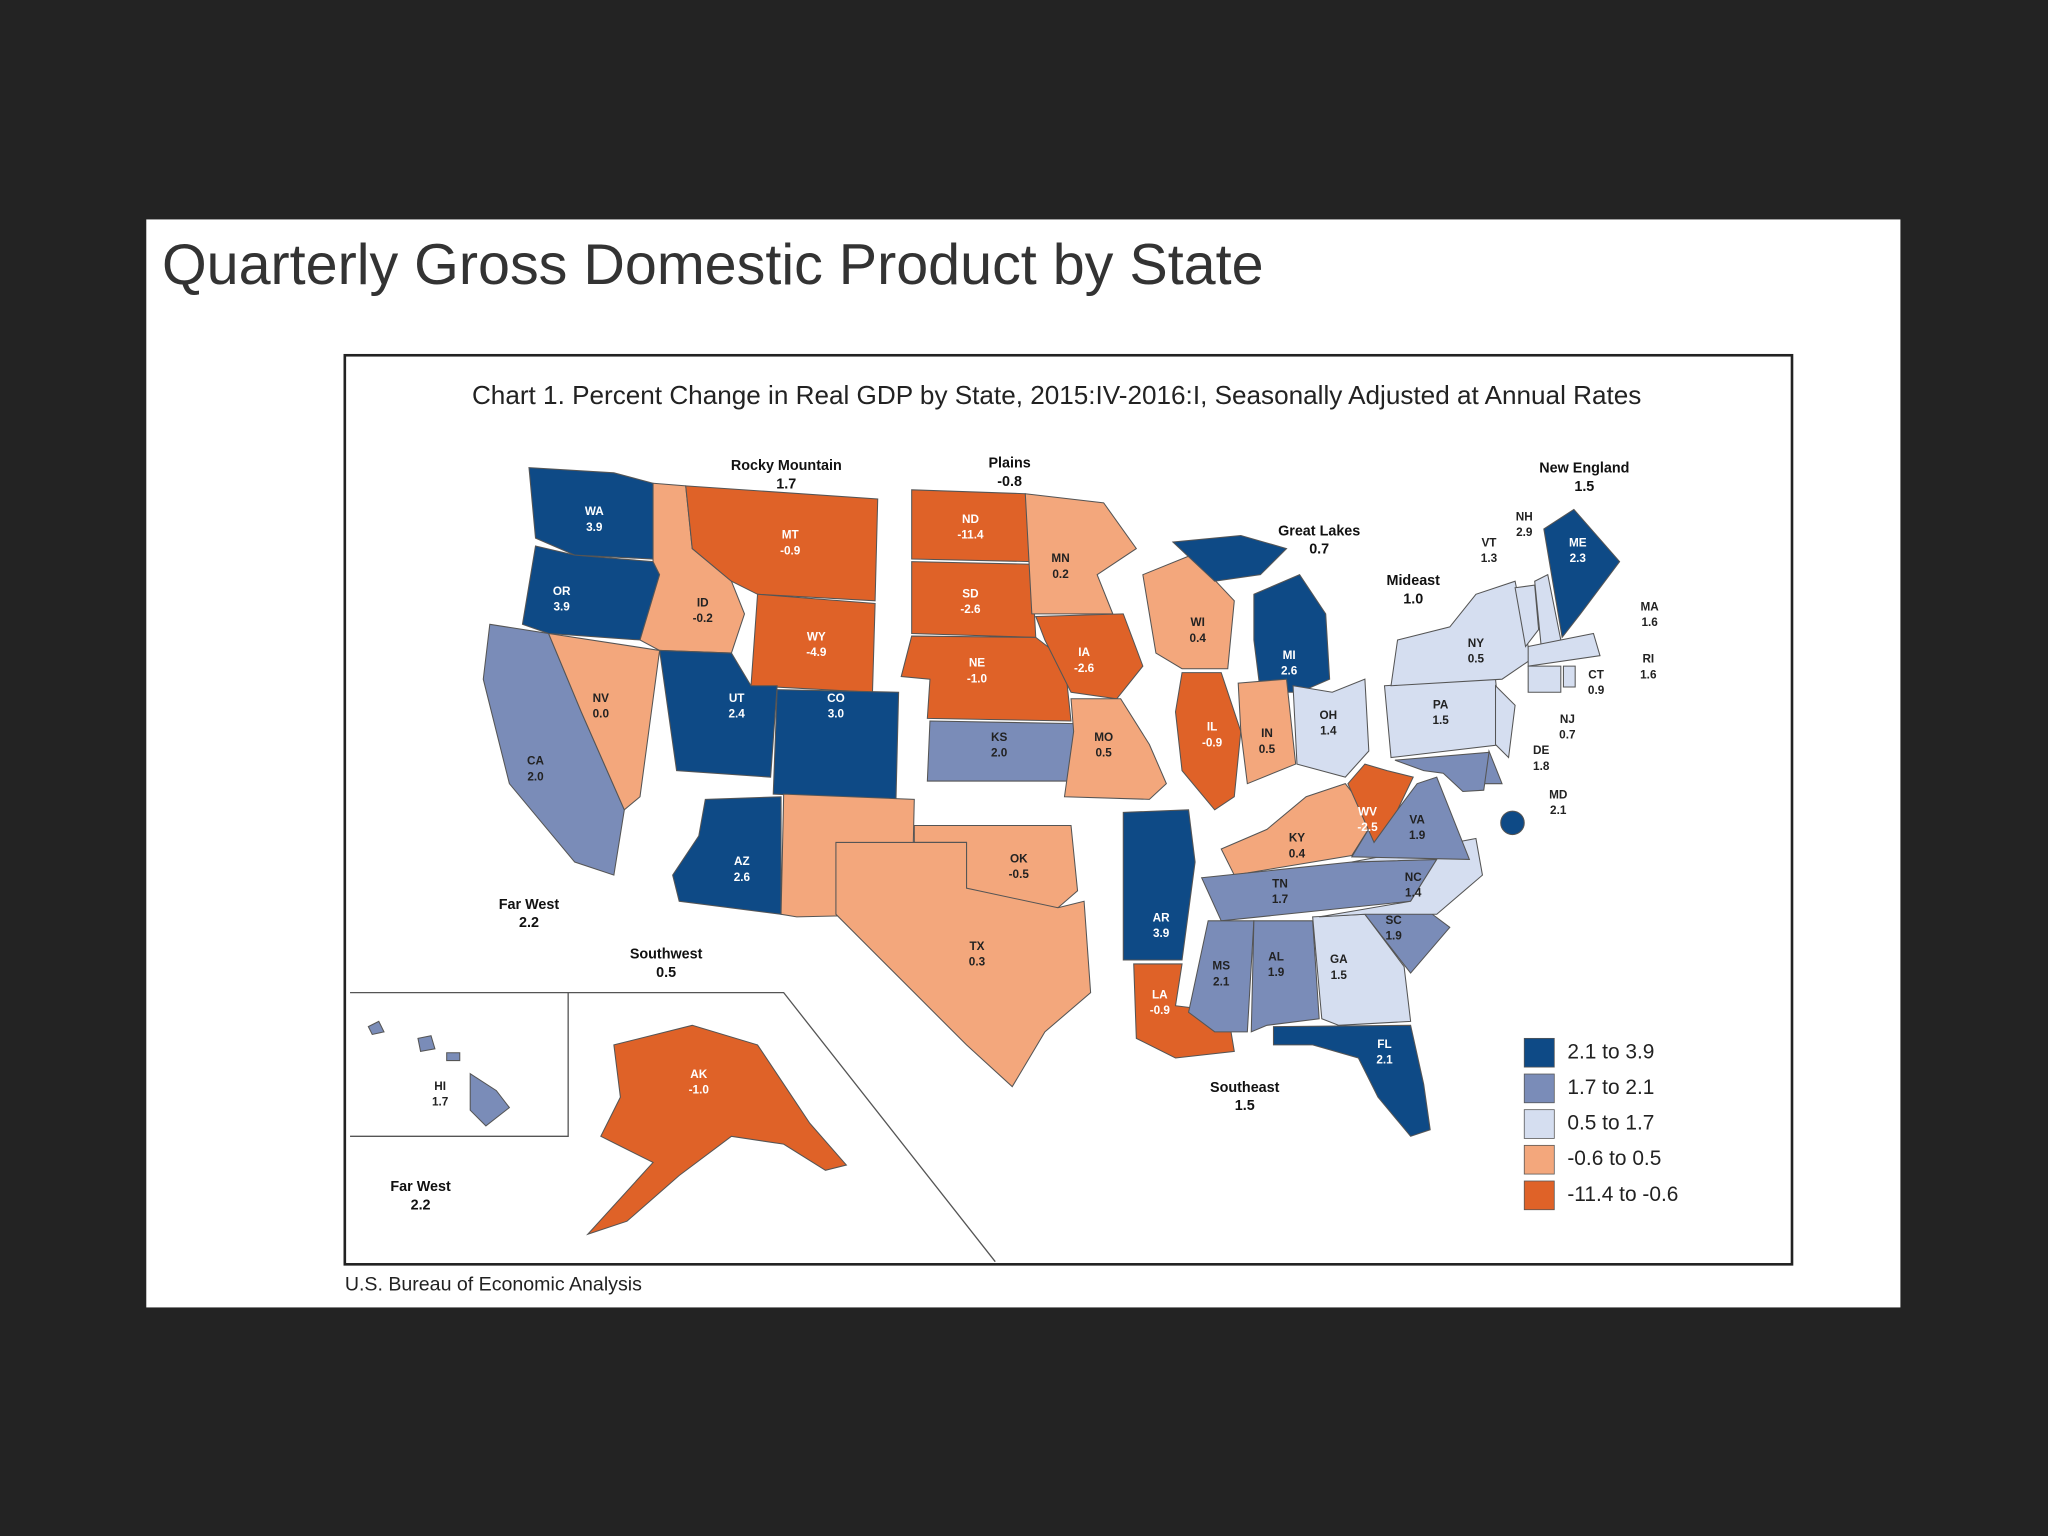 This screenshot has width=2048, height=1536. What do you see at coordinates (1276, 972) in the screenshot?
I see `state-value: 1.9` at bounding box center [1276, 972].